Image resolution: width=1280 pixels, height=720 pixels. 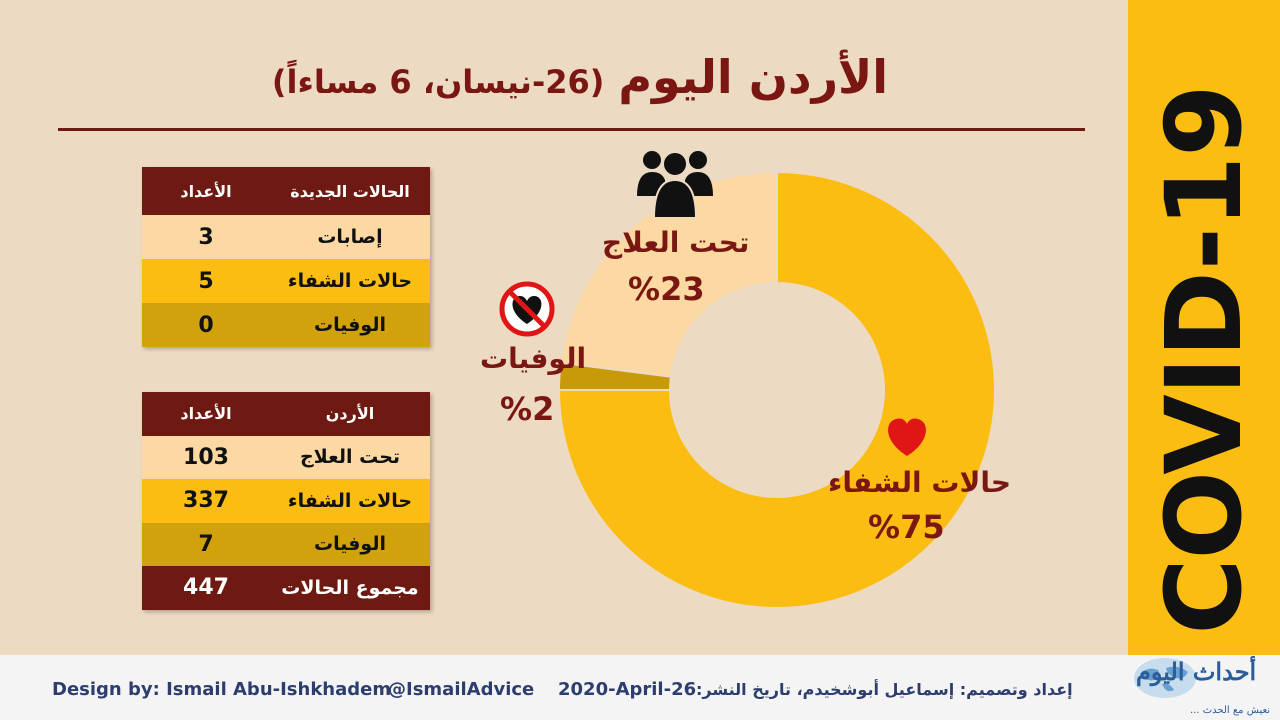 What do you see at coordinates (286, 414) in the screenshot?
I see `table-header-row: الأردن الأعداد` at bounding box center [286, 414].